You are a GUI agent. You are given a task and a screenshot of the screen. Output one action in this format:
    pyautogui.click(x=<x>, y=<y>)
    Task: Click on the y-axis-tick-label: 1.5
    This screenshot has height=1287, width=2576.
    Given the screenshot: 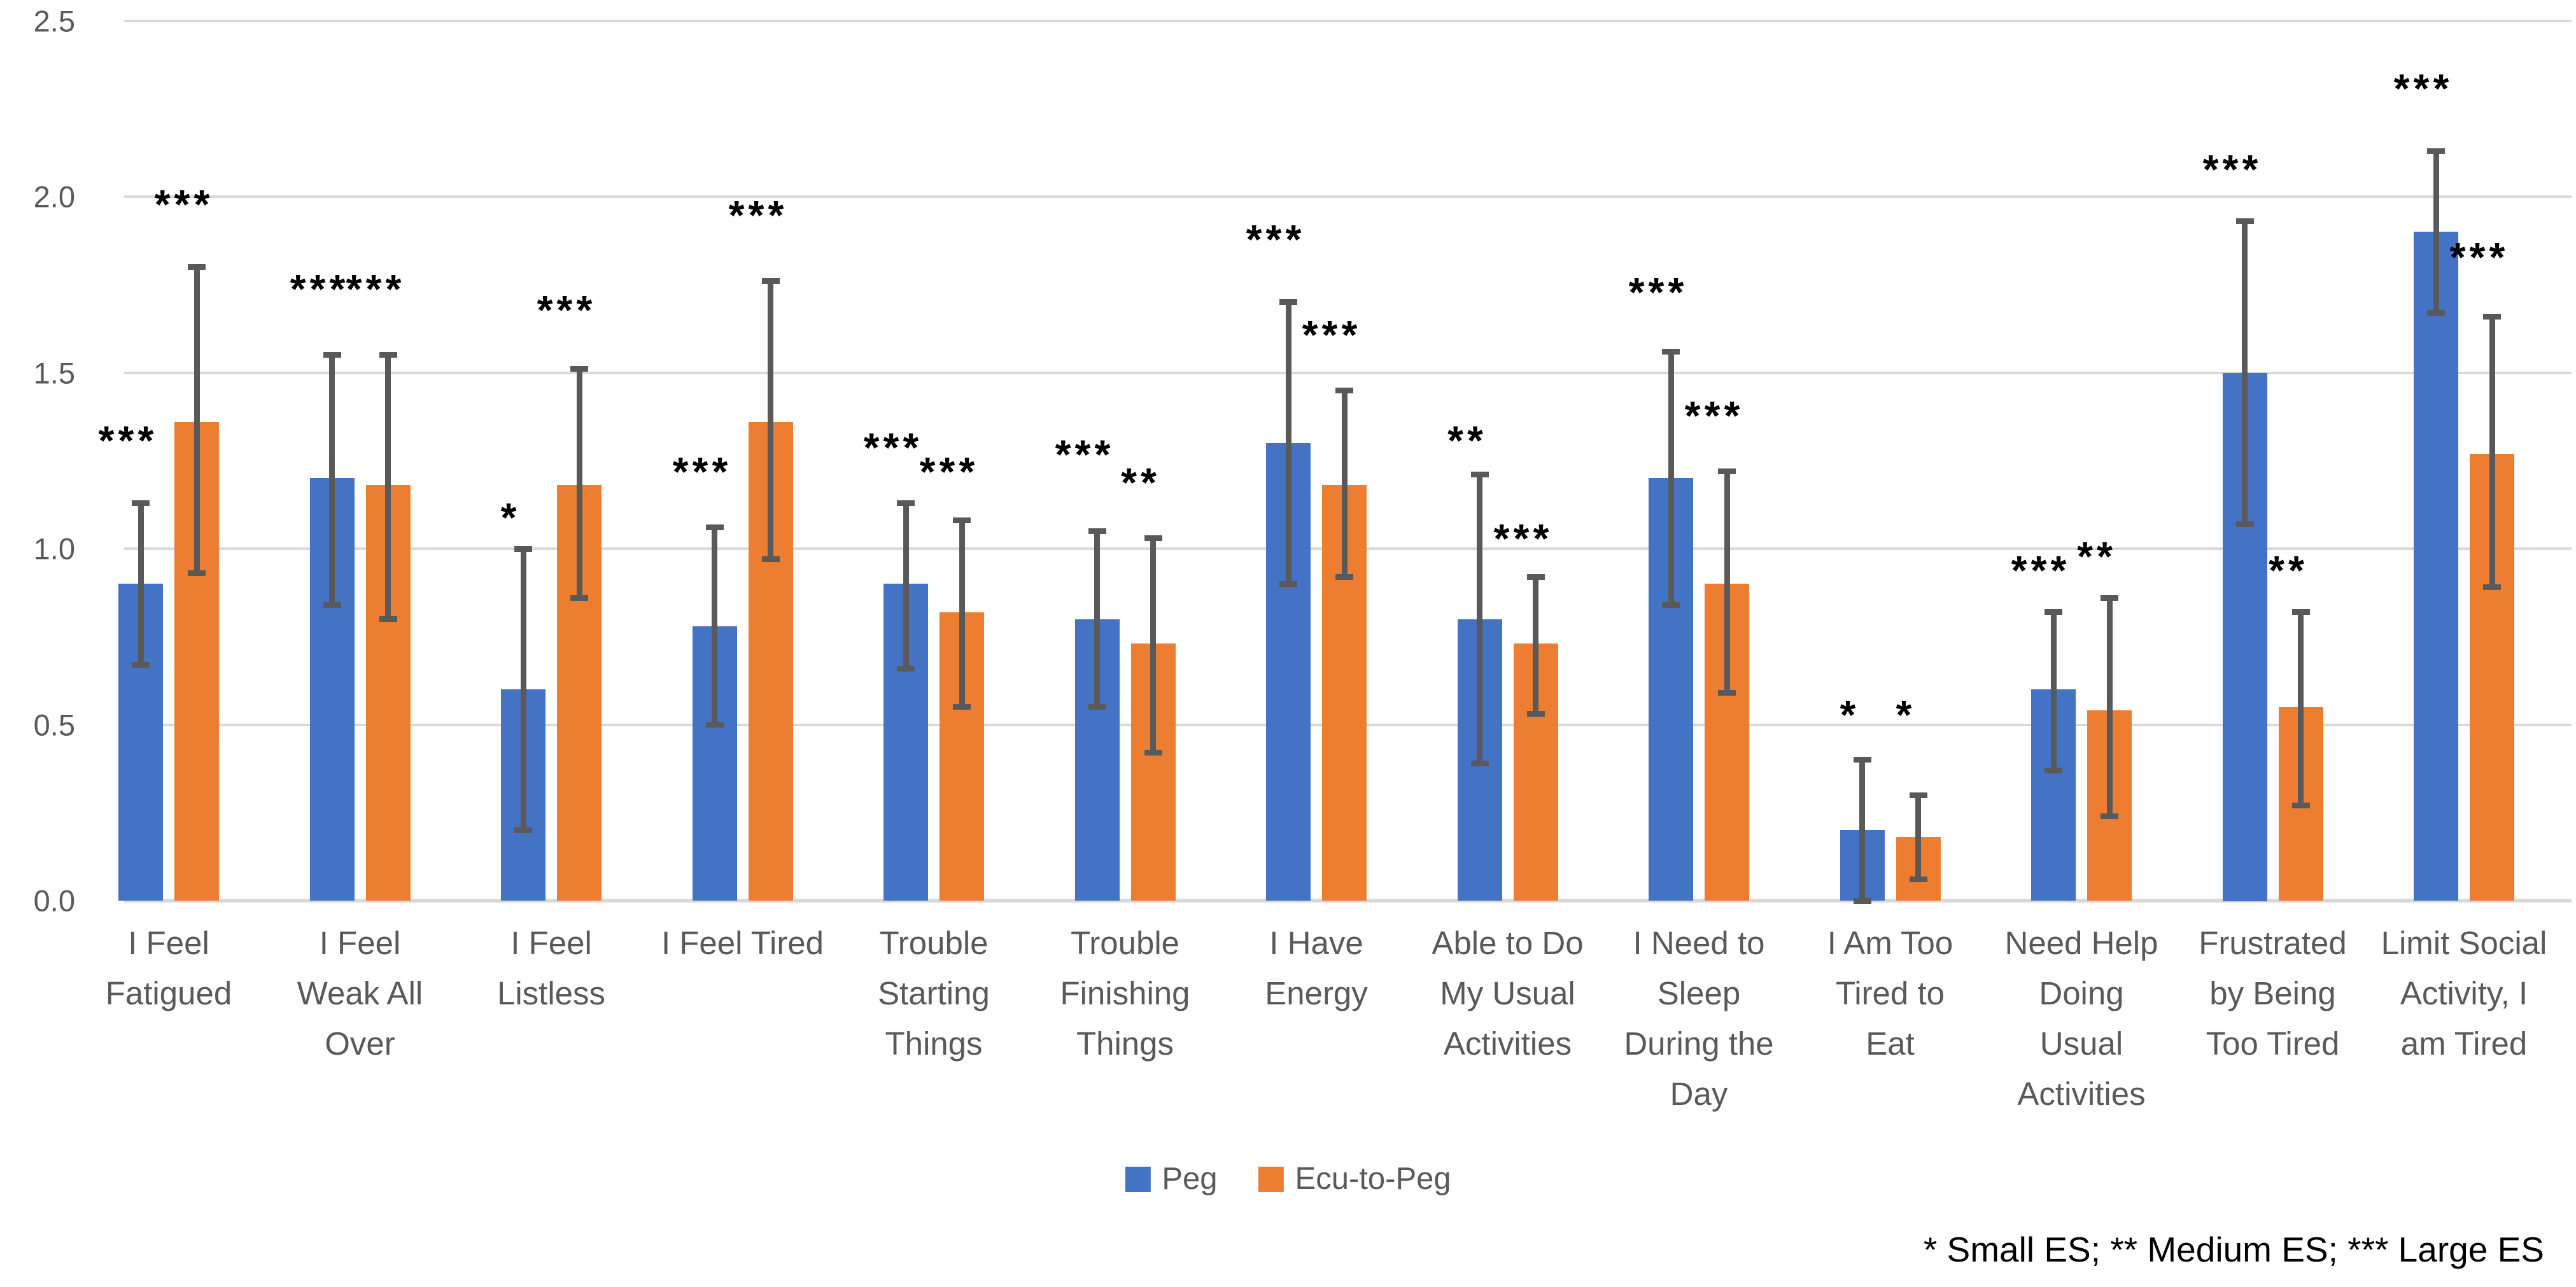 What is the action you would take?
    pyautogui.click(x=54, y=373)
    